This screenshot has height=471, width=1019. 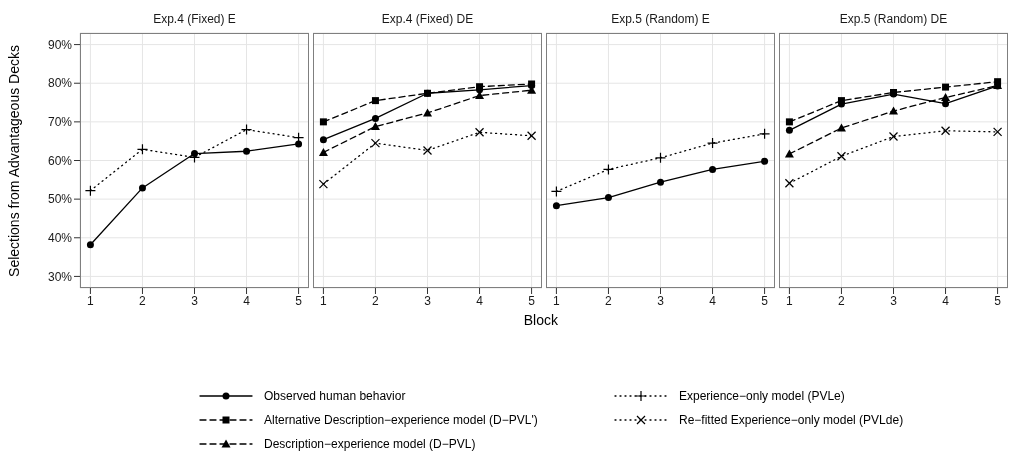 What do you see at coordinates (791, 420) in the screenshot?
I see `legend-label: Re−fitted Experience−only model (PVLde)` at bounding box center [791, 420].